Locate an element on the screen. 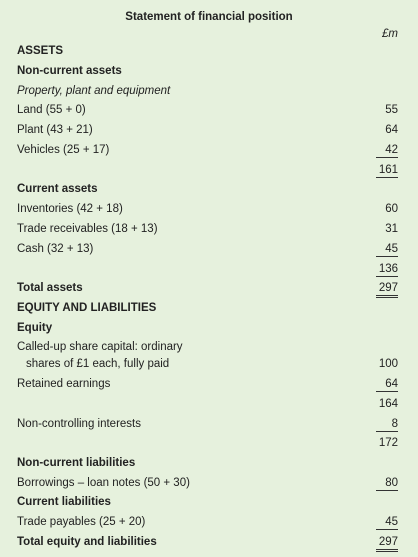 The image size is (418, 557). row-value: 42 is located at coordinates (387, 150).